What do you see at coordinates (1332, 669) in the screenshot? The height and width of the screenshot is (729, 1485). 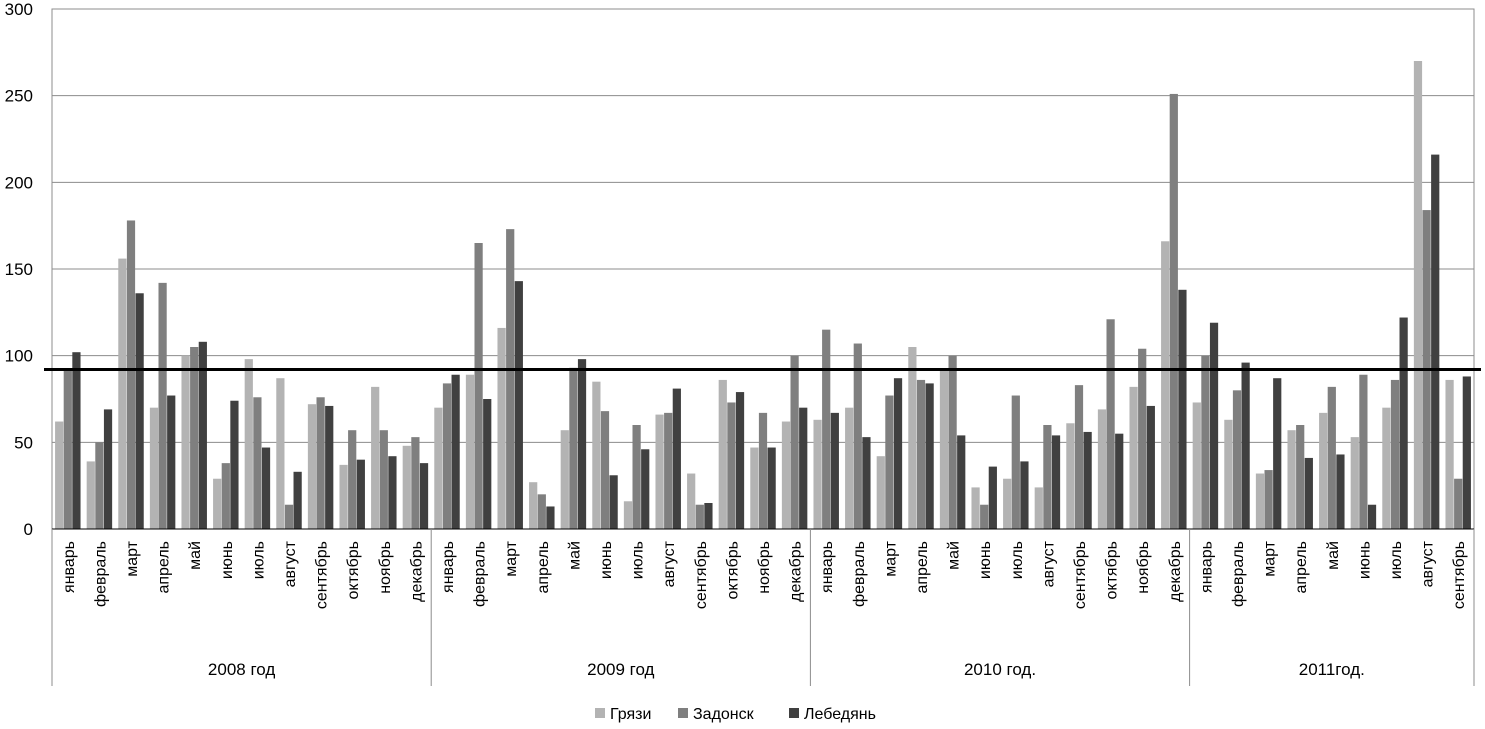 I see `group-label-4: 2011год.` at bounding box center [1332, 669].